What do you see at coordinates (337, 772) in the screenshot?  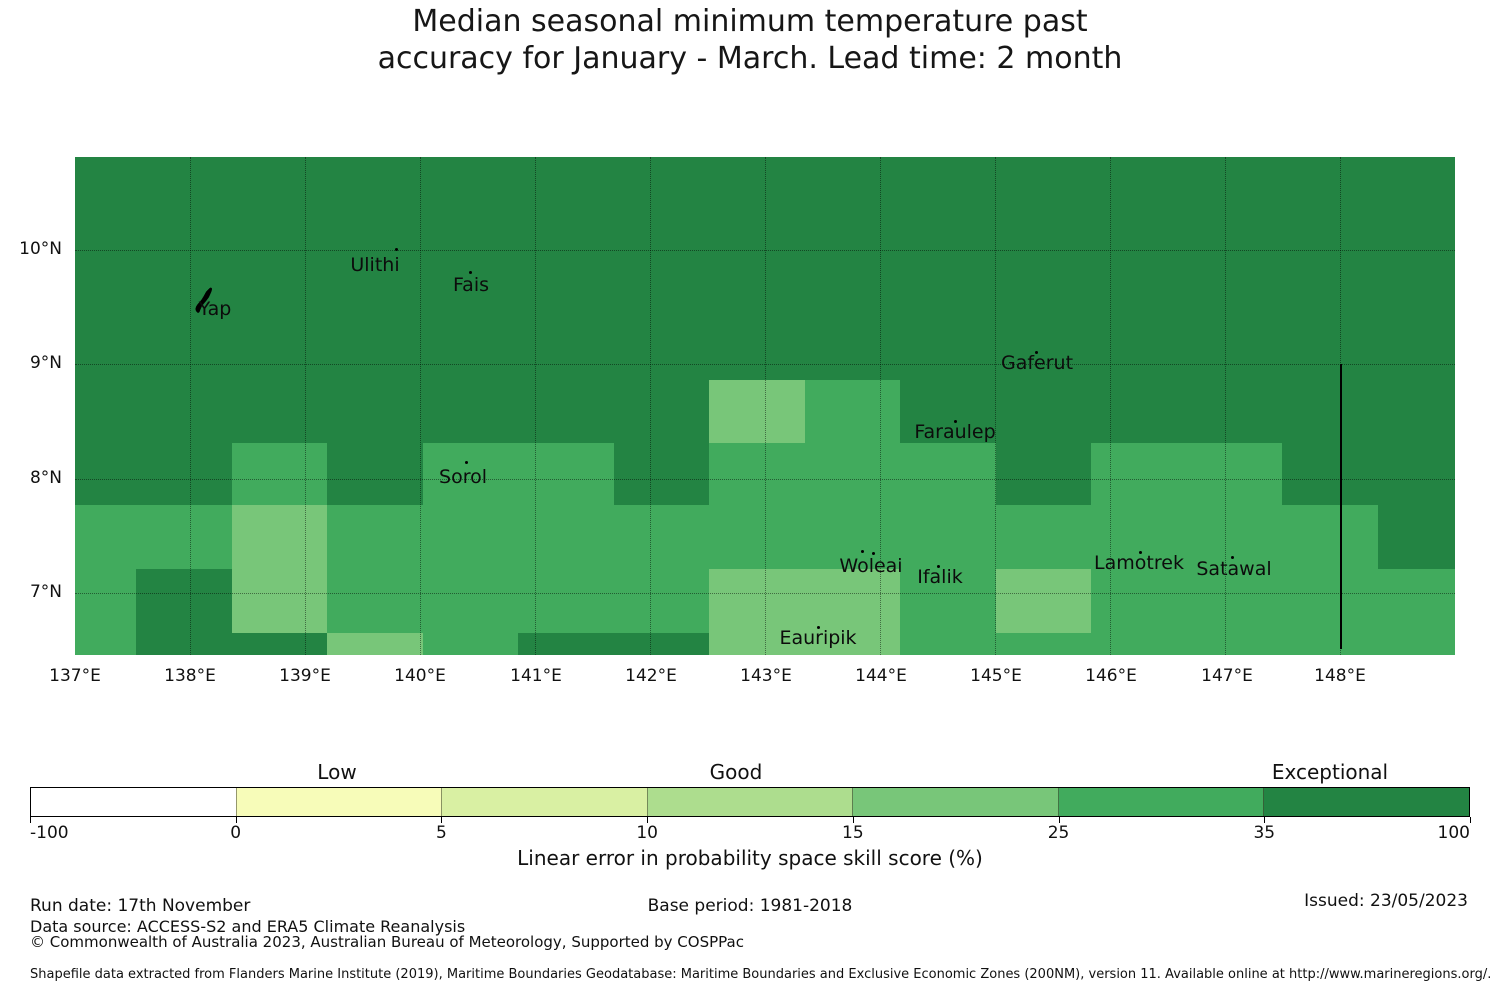 I see `colorbar-section-label: Low` at bounding box center [337, 772].